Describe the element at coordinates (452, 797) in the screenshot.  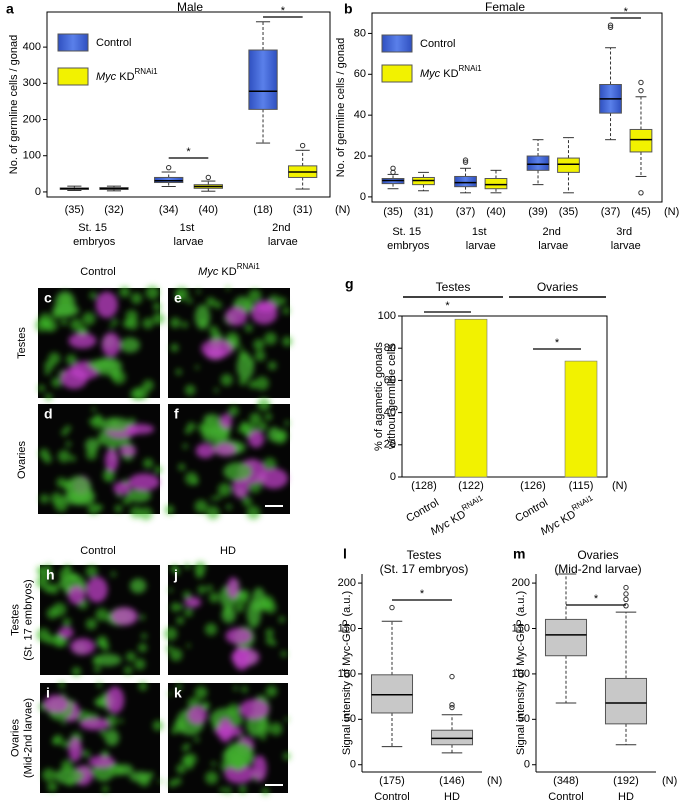
I see `x-category-label: HD` at that location.